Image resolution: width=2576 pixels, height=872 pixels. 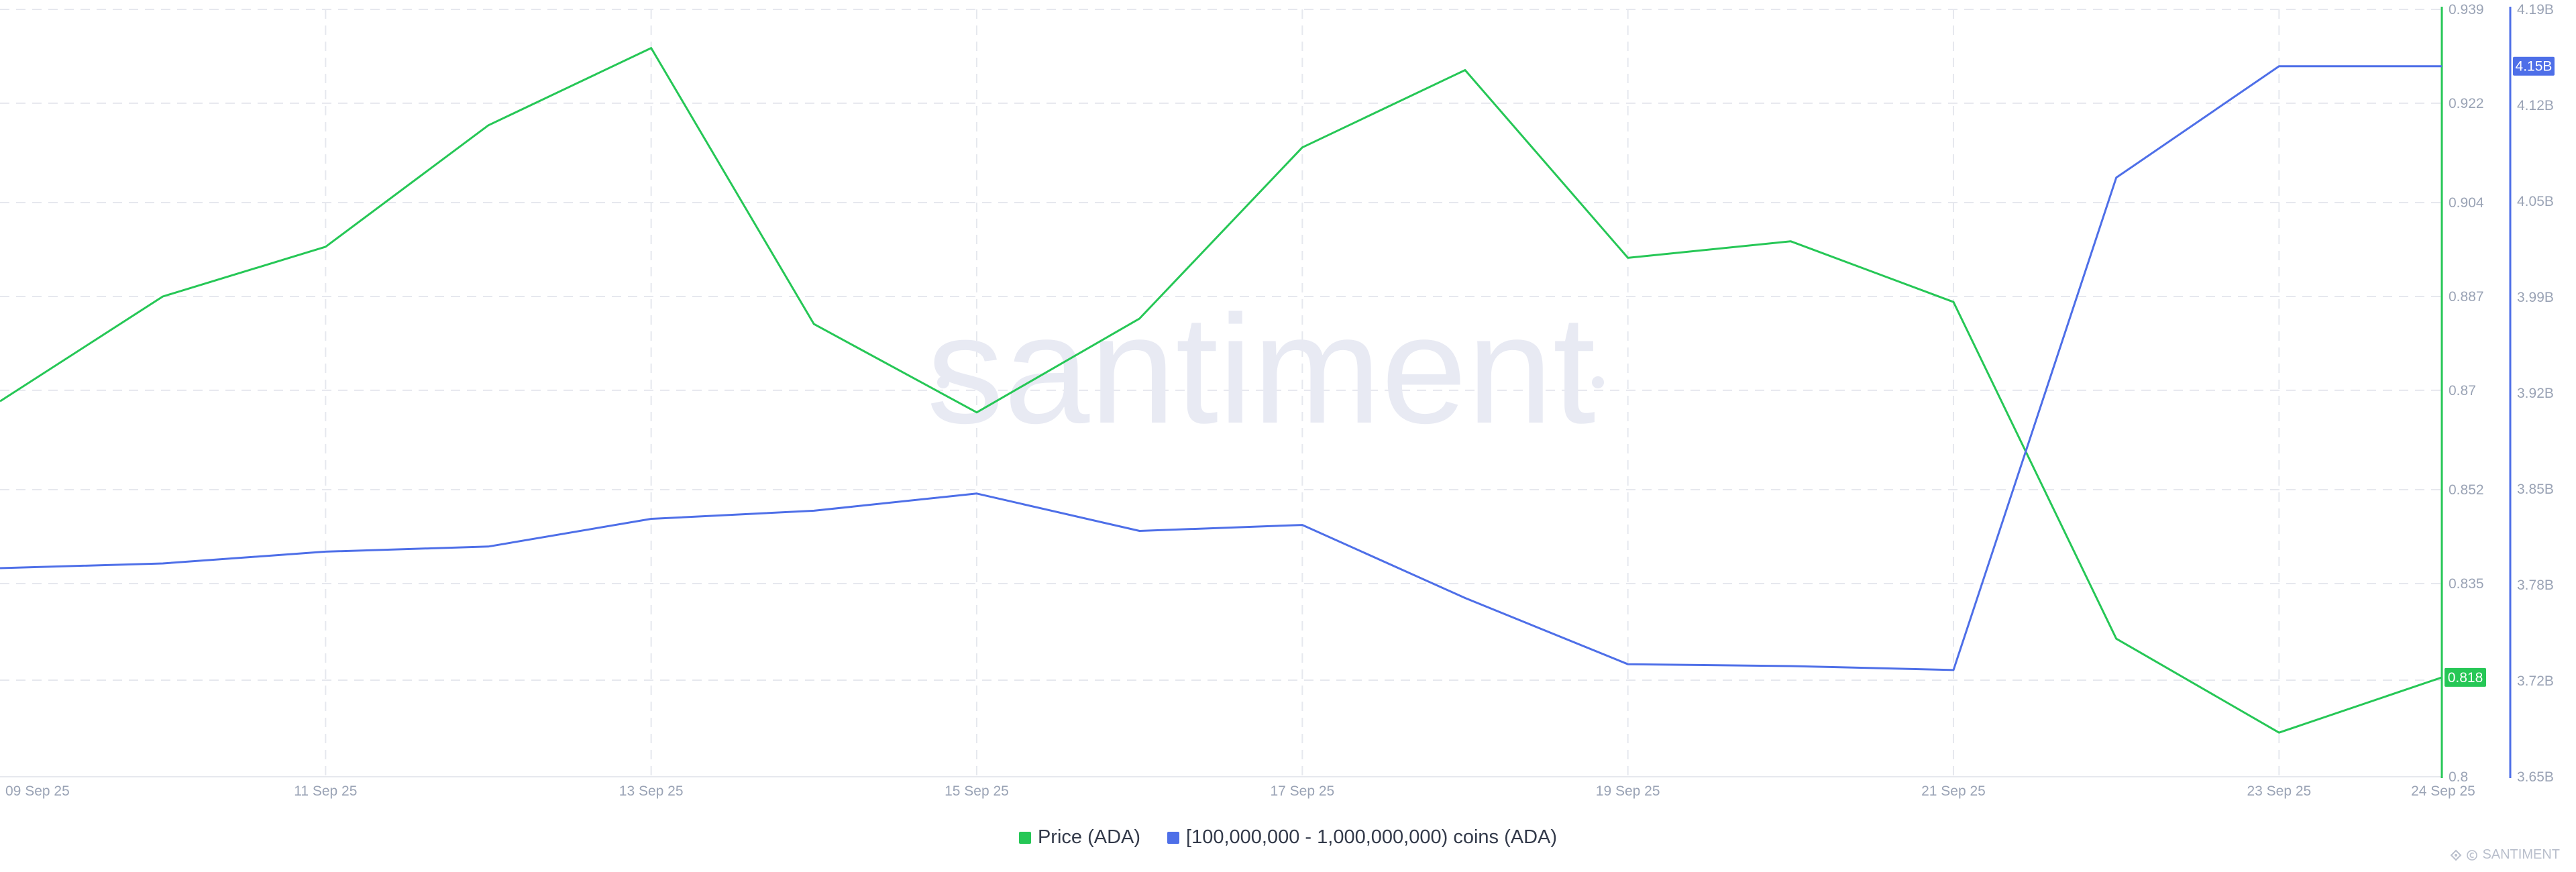 What do you see at coordinates (2466, 103) in the screenshot?
I see `y-left-tick-label: 0.922` at bounding box center [2466, 103].